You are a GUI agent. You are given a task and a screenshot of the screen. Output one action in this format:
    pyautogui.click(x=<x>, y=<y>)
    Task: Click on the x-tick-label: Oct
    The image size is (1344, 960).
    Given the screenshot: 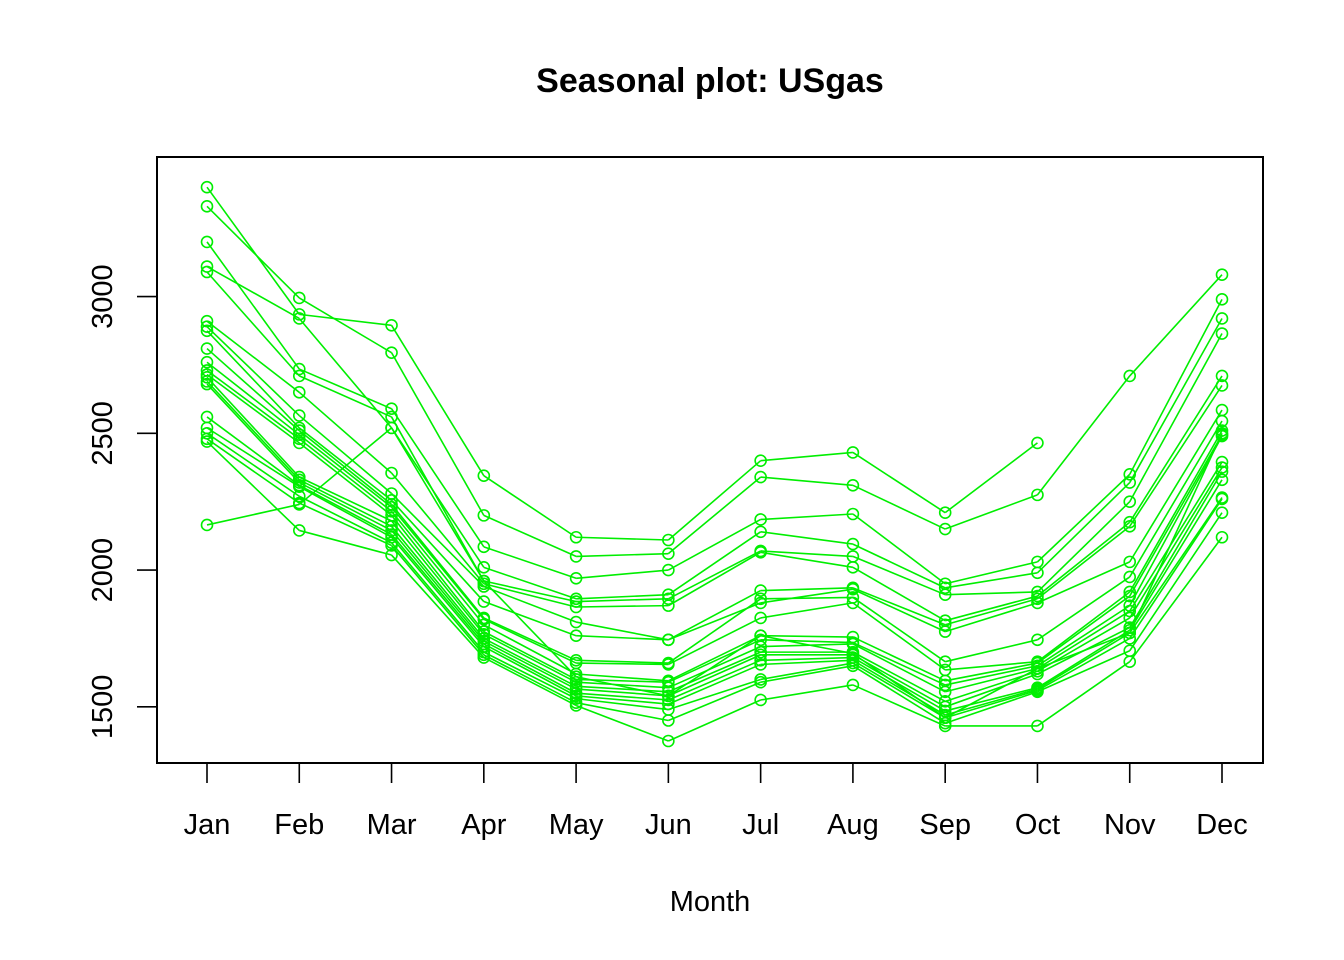 What is the action you would take?
    pyautogui.click(x=1037, y=825)
    